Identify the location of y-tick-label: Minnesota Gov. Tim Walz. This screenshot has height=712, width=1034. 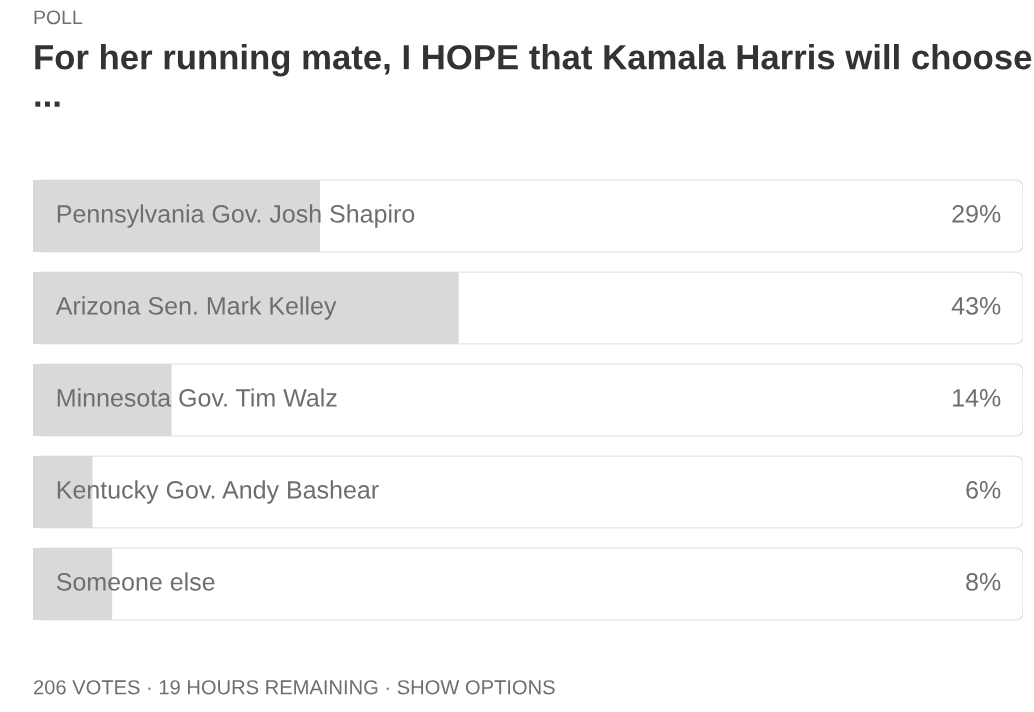
(197, 397).